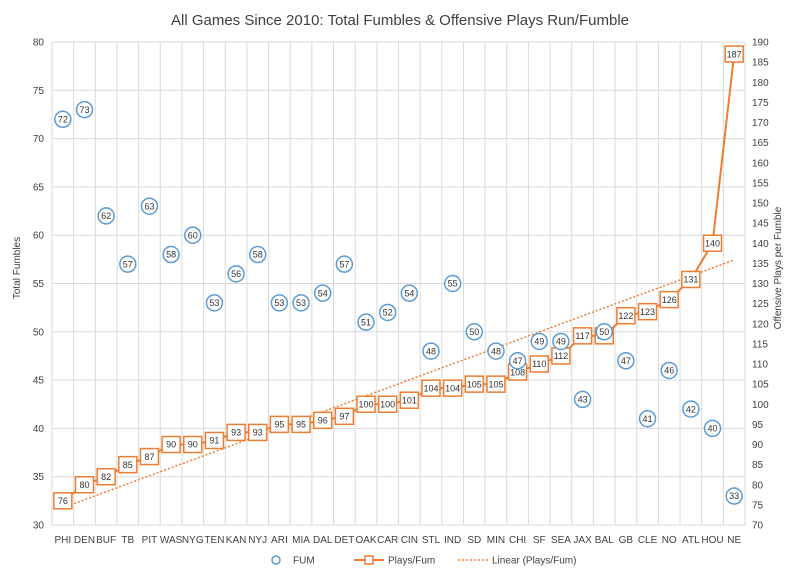 This screenshot has width=800, height=581. Describe the element at coordinates (106, 540) in the screenshot. I see `x-tick-label: BUF` at that location.